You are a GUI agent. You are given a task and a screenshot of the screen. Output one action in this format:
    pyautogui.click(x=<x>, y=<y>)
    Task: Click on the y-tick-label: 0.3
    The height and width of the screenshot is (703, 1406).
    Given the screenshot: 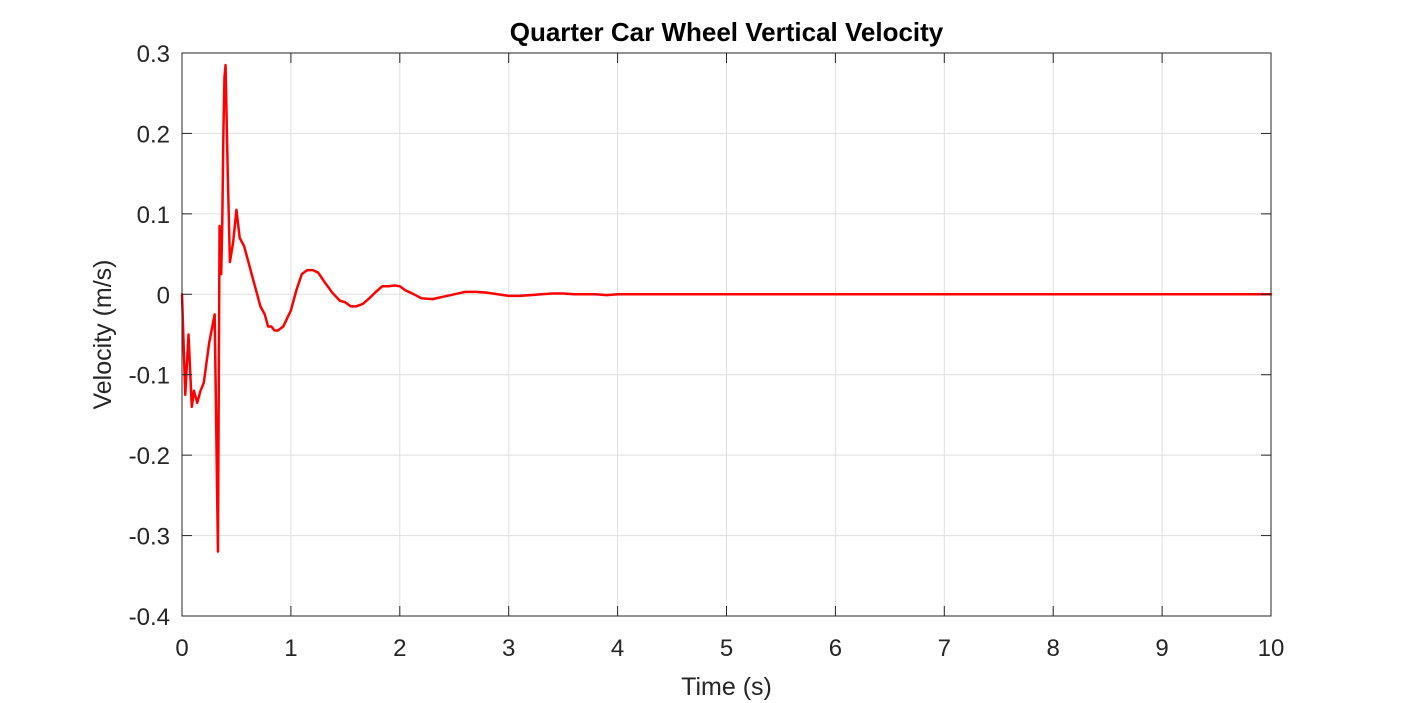 What is the action you would take?
    pyautogui.click(x=153, y=54)
    